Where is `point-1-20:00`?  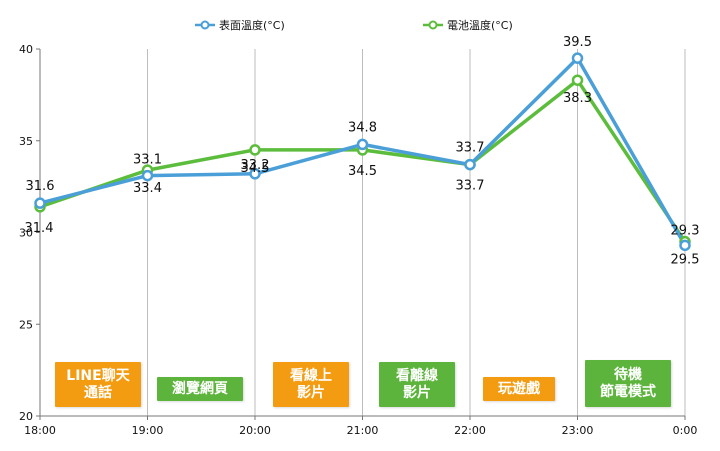
point-1-20:00 is located at coordinates (255, 150).